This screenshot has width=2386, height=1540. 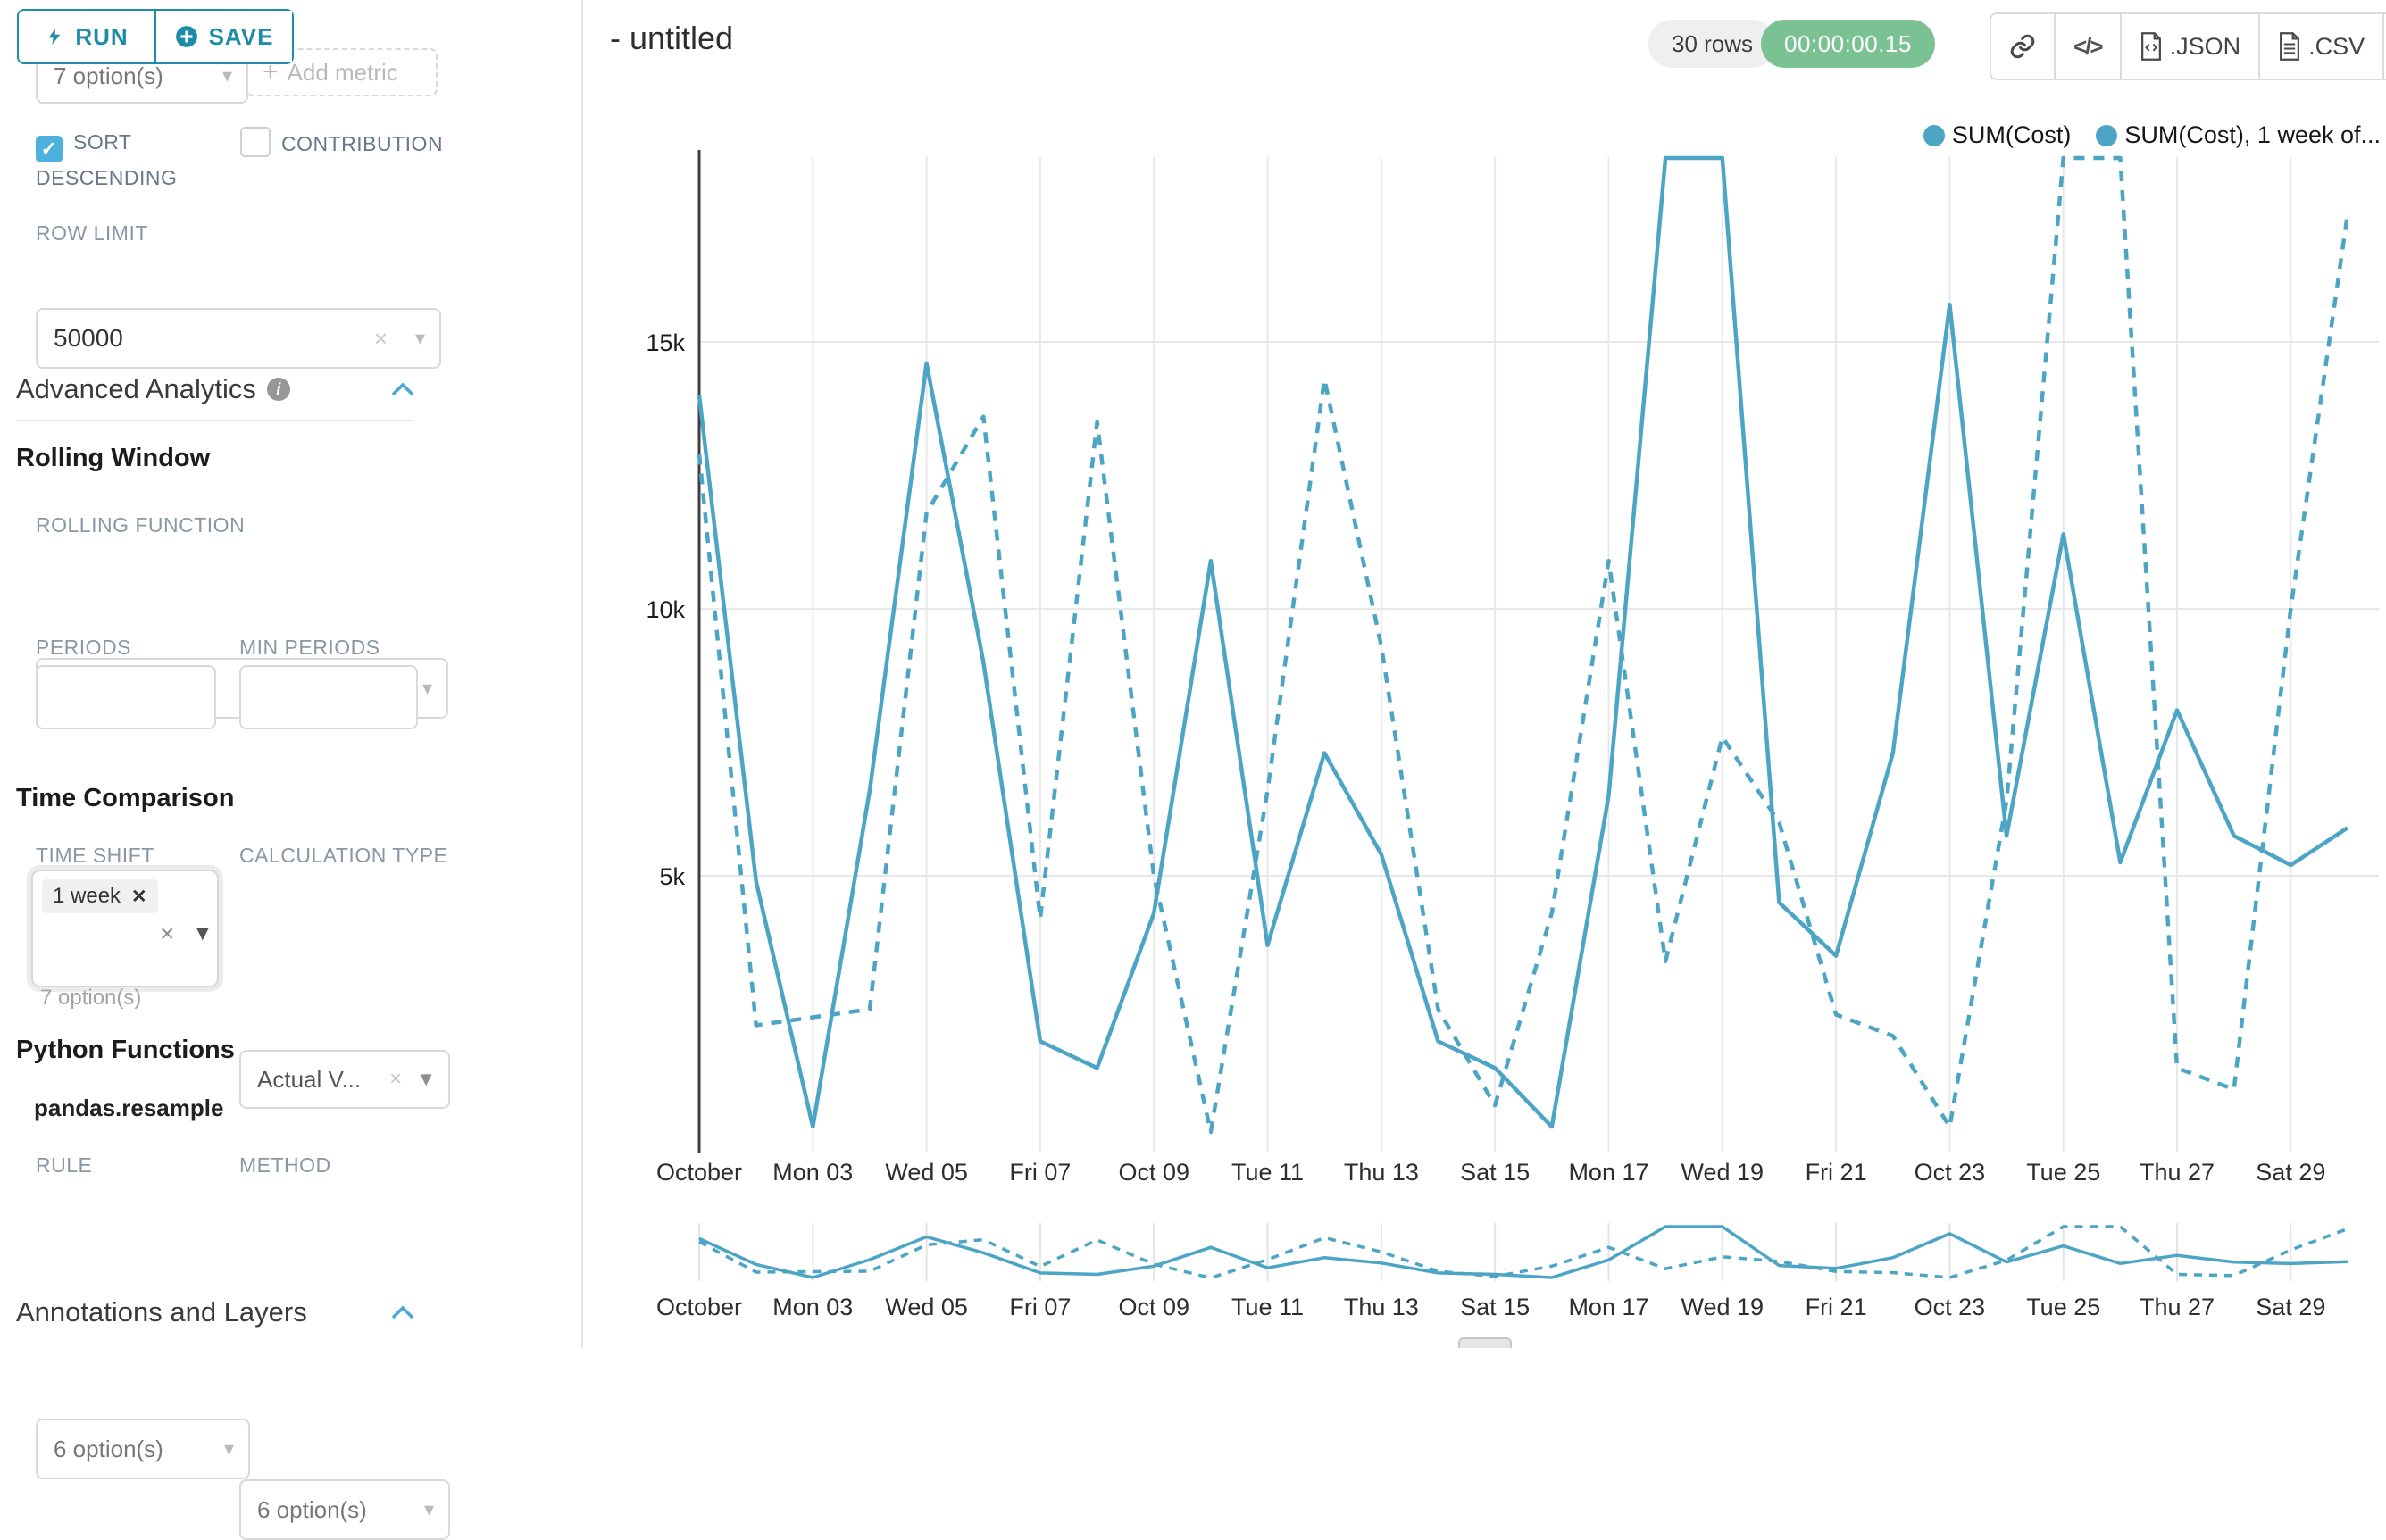 What do you see at coordinates (2290, 46) in the screenshot?
I see `csv-file-icon` at bounding box center [2290, 46].